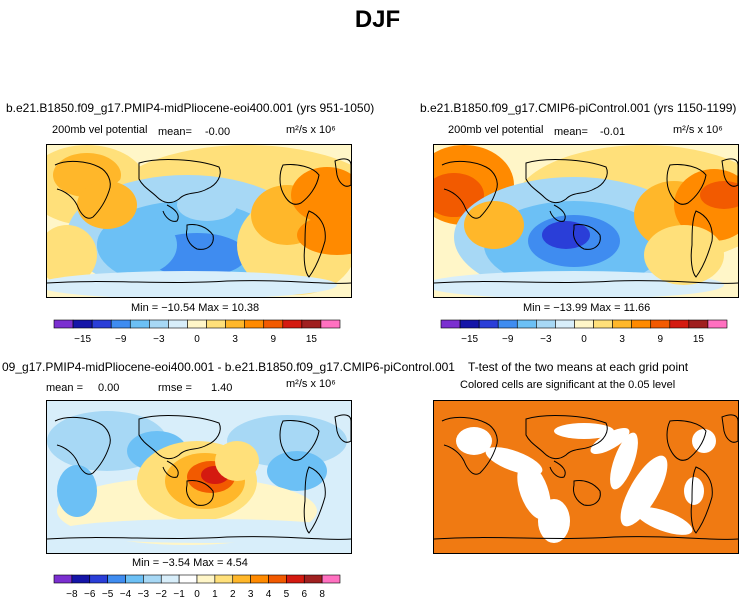 This screenshot has height=603, width=755. I want to click on panel2-variable: 200mb vel potential, so click(496, 130).